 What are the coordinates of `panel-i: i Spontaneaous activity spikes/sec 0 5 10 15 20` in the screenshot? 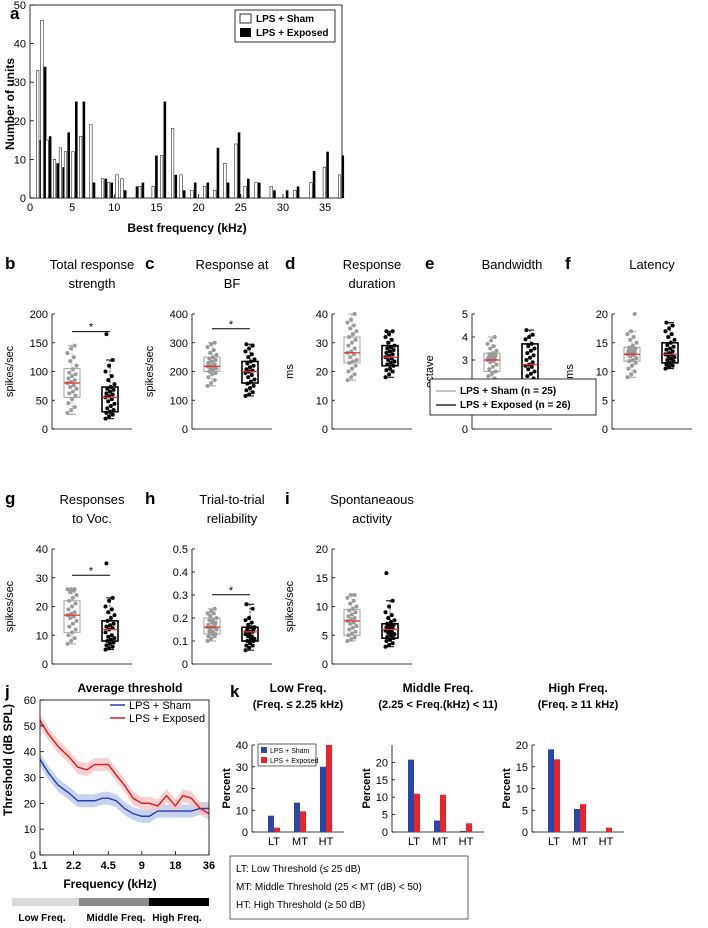 It's located at (349, 580).